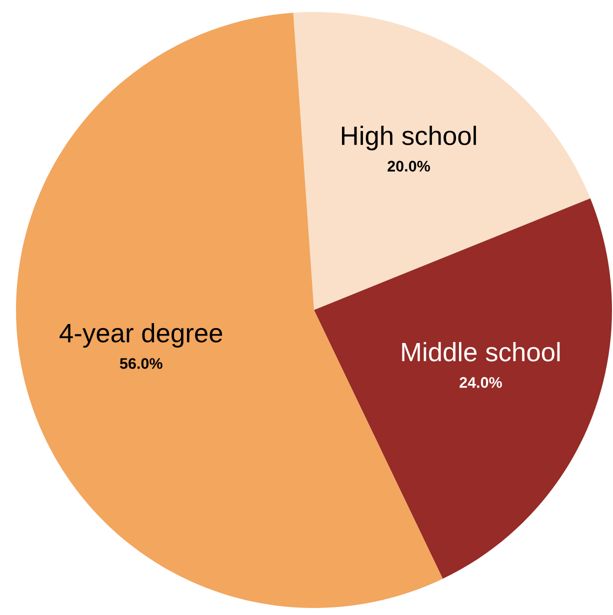  What do you see at coordinates (409, 138) in the screenshot?
I see `slice-label: High school` at bounding box center [409, 138].